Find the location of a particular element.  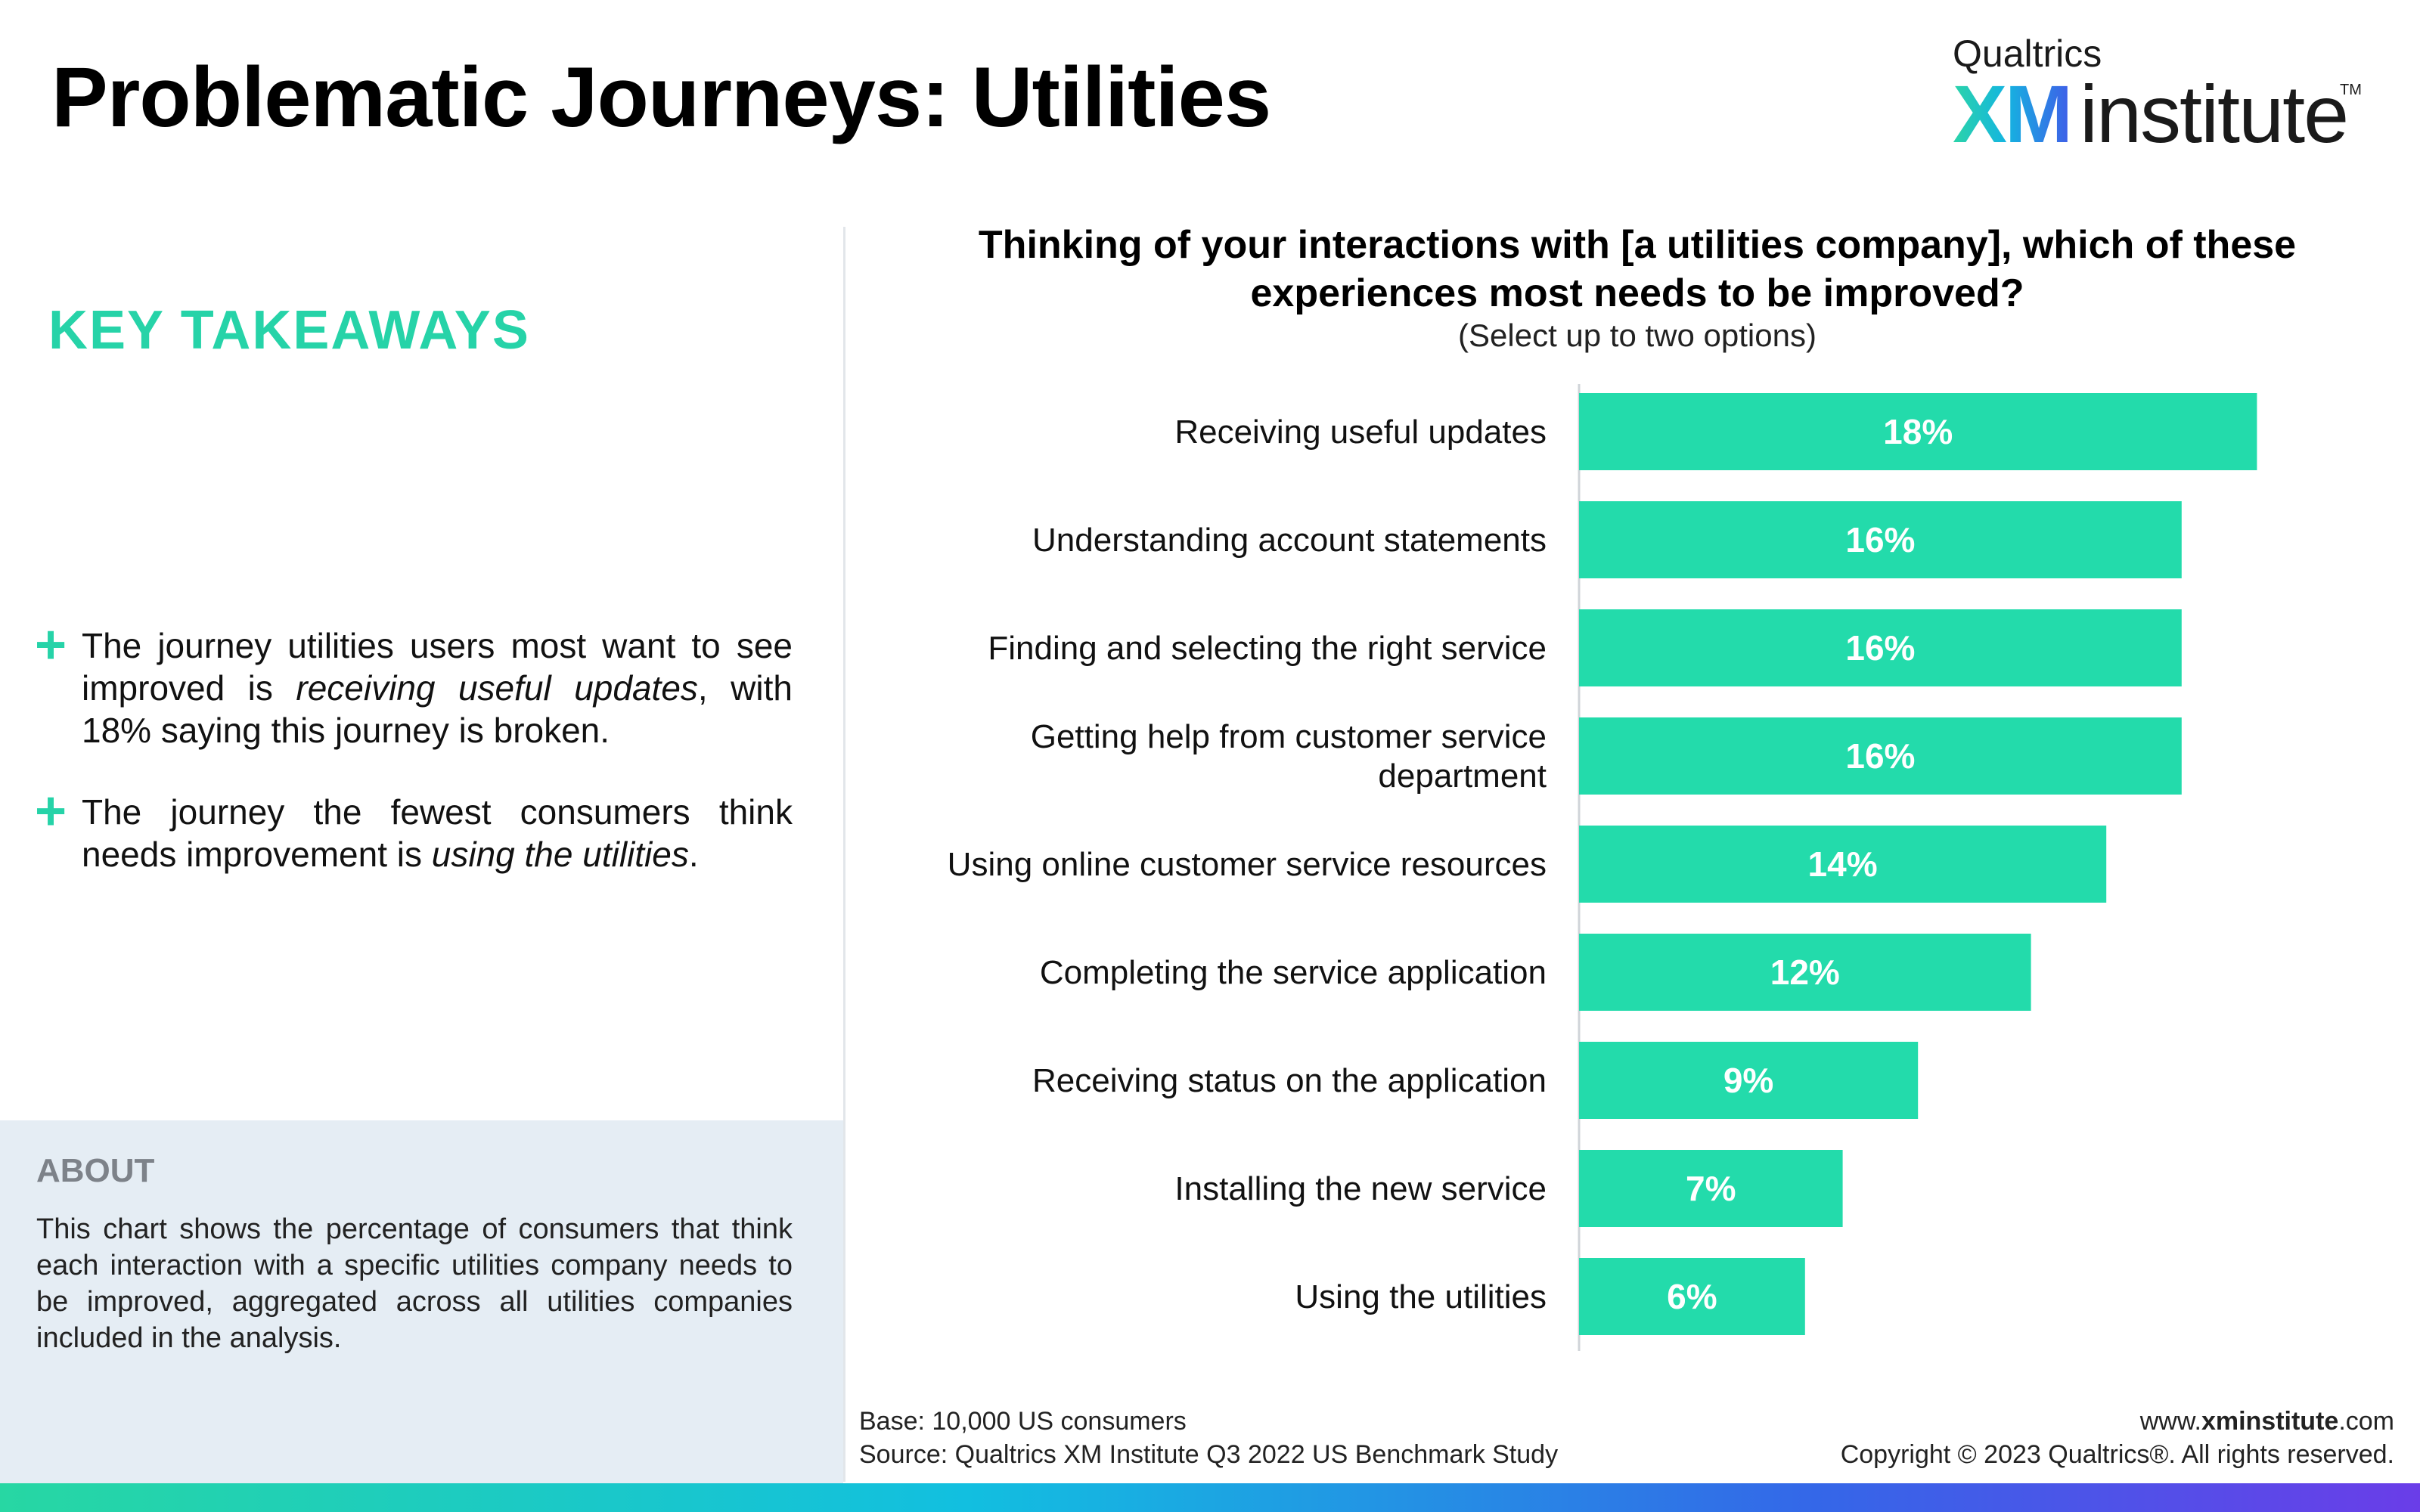

logo-brand: Qualtrics is located at coordinates (2028, 54).